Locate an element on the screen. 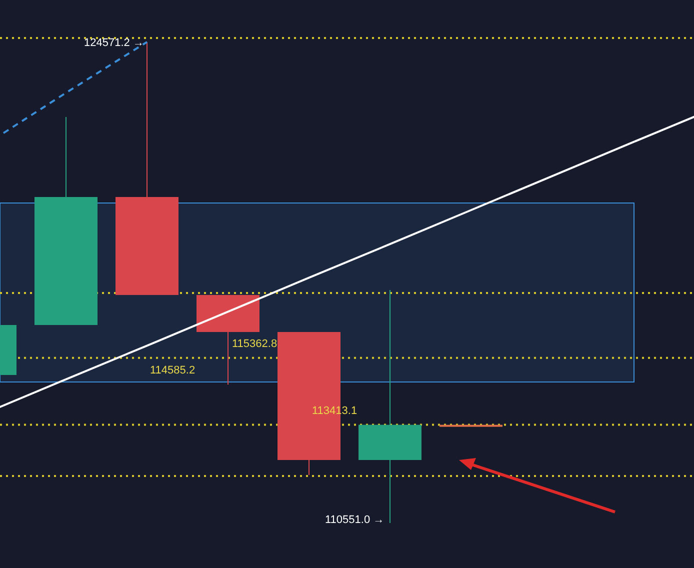 This screenshot has height=568, width=694. annotation: 110551.0 → is located at coordinates (354, 520).